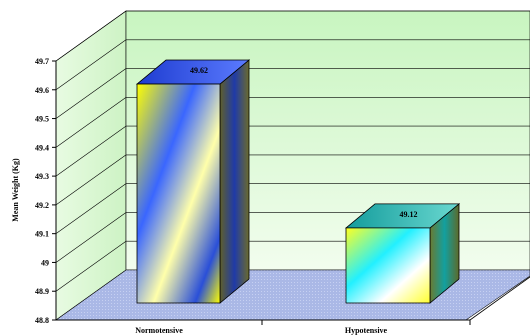 The width and height of the screenshot is (530, 335). What do you see at coordinates (45, 262) in the screenshot?
I see `y-tick-label: 49` at bounding box center [45, 262].